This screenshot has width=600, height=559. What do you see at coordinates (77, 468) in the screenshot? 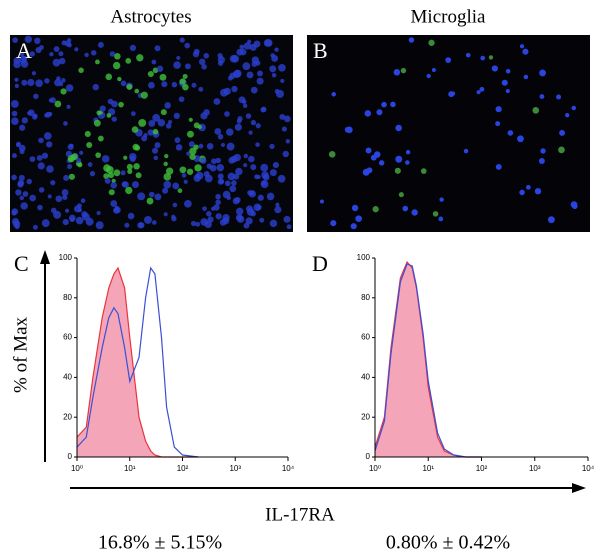
I see `x-tick-label: 10⁰` at bounding box center [77, 468].